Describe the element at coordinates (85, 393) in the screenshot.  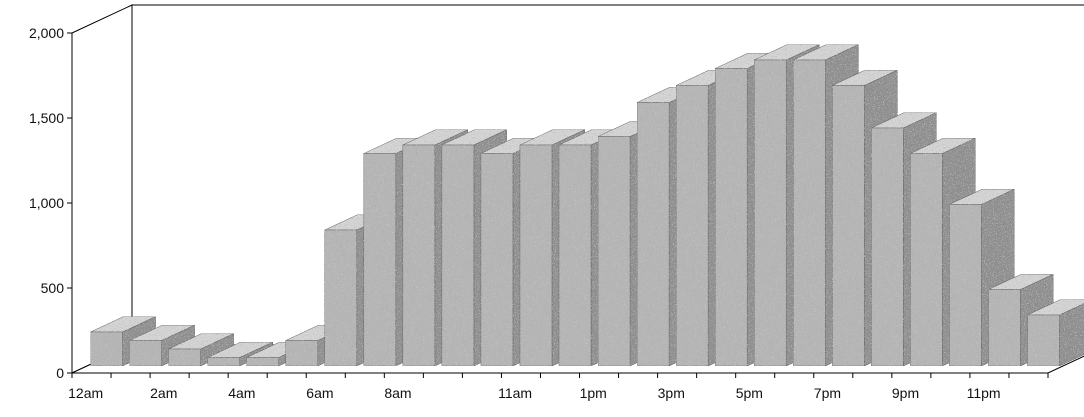
I see `x-tick-label: 12am` at that location.